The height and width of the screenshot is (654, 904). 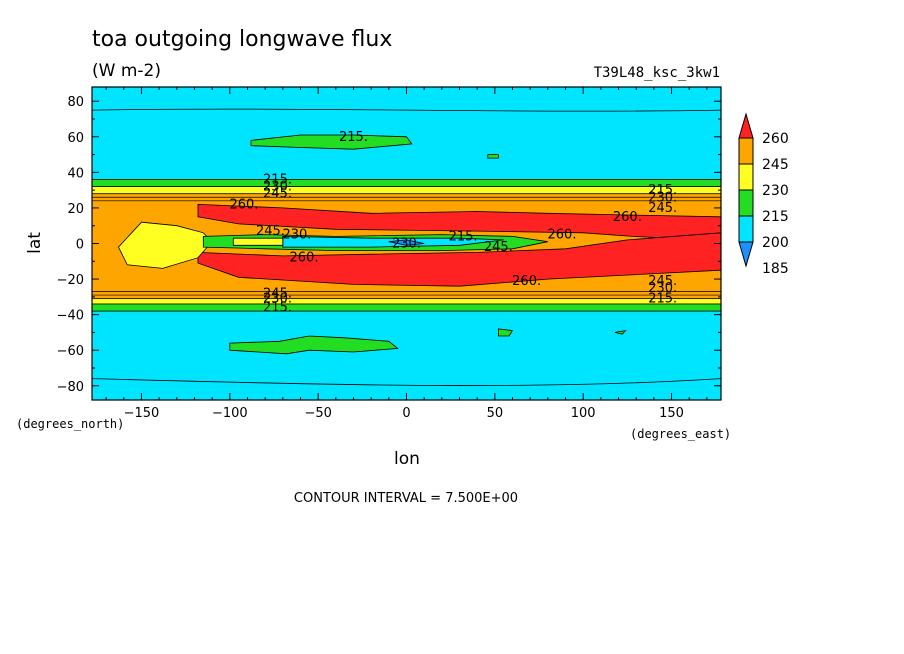 What do you see at coordinates (35, 243) in the screenshot?
I see `y-axis-label: lat` at bounding box center [35, 243].